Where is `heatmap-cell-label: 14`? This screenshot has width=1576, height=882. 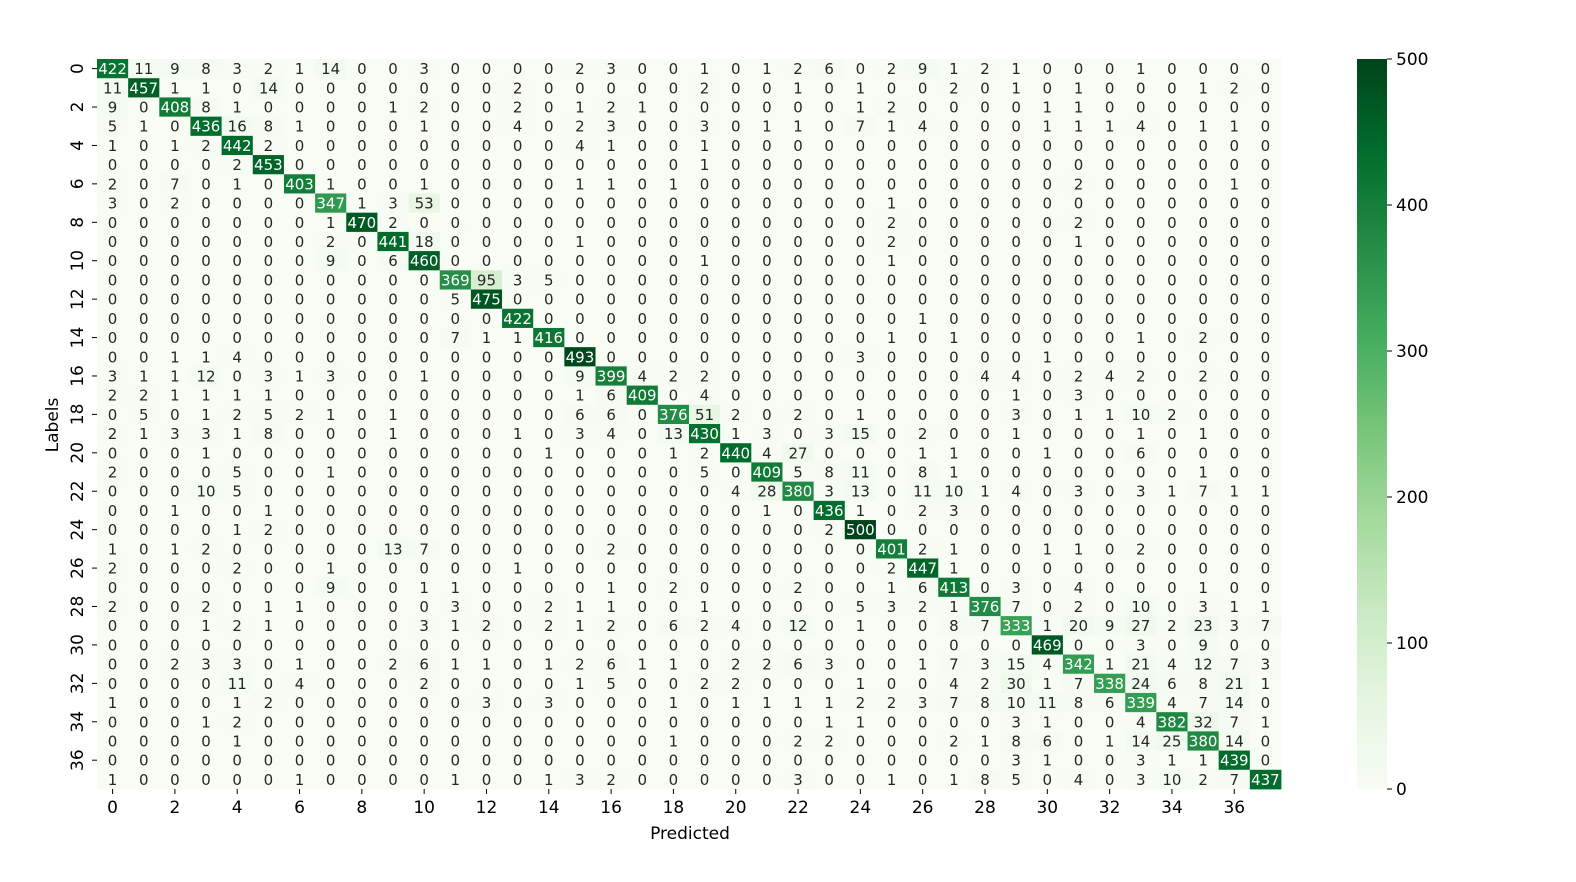
heatmap-cell-label: 14 is located at coordinates (268, 88).